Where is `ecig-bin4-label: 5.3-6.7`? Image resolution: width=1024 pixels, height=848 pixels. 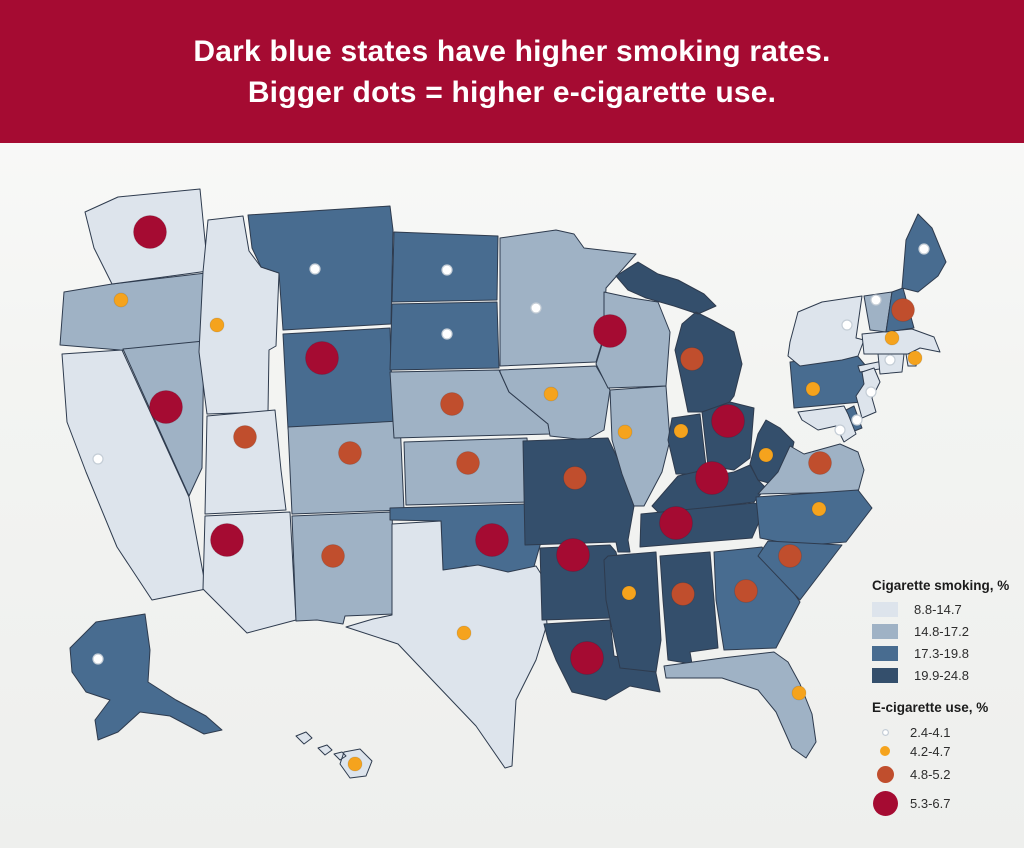 ecig-bin4-label: 5.3-6.7 is located at coordinates (930, 803).